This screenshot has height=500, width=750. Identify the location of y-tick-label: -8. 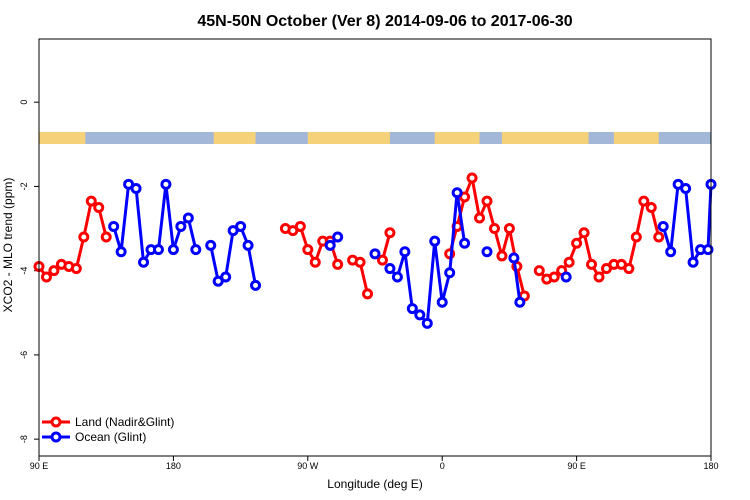
(24, 439).